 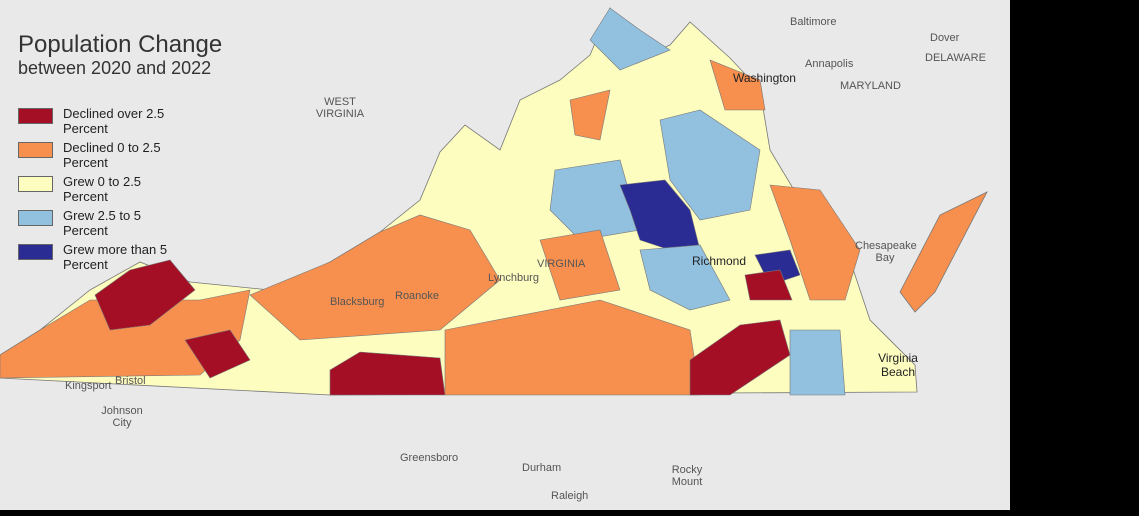 I want to click on place-label: Rocky Mount, so click(x=687, y=476).